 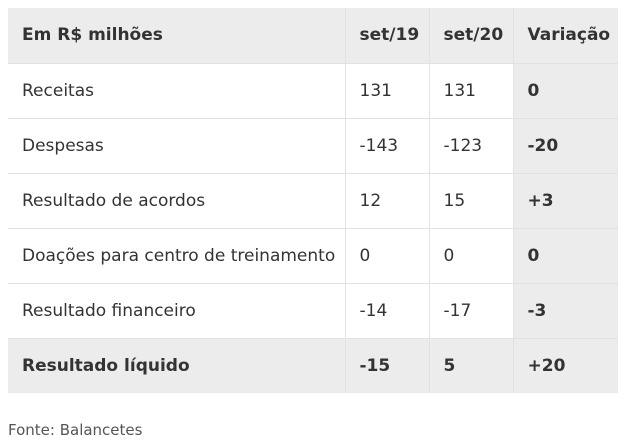 What do you see at coordinates (471, 365) in the screenshot?
I see `cell-set20: 5` at bounding box center [471, 365].